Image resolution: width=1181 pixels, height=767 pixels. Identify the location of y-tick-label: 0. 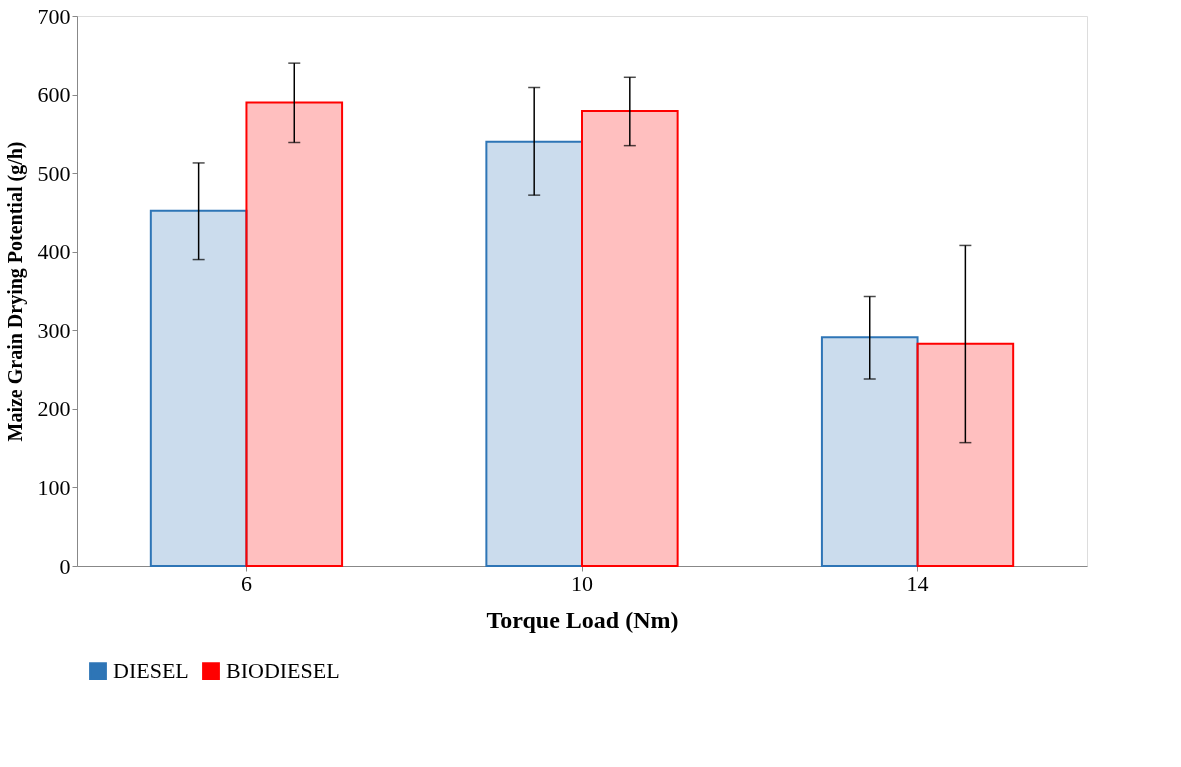
(65, 566).